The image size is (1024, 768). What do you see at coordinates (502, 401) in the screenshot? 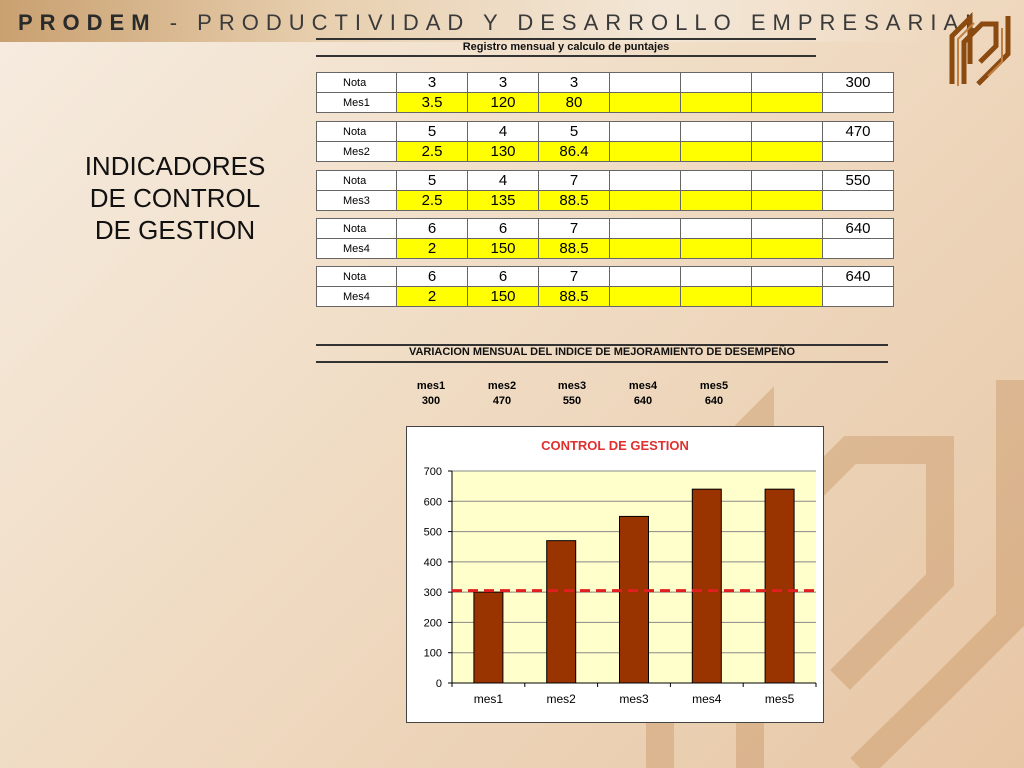
I see `summary-value: 470` at bounding box center [502, 401].